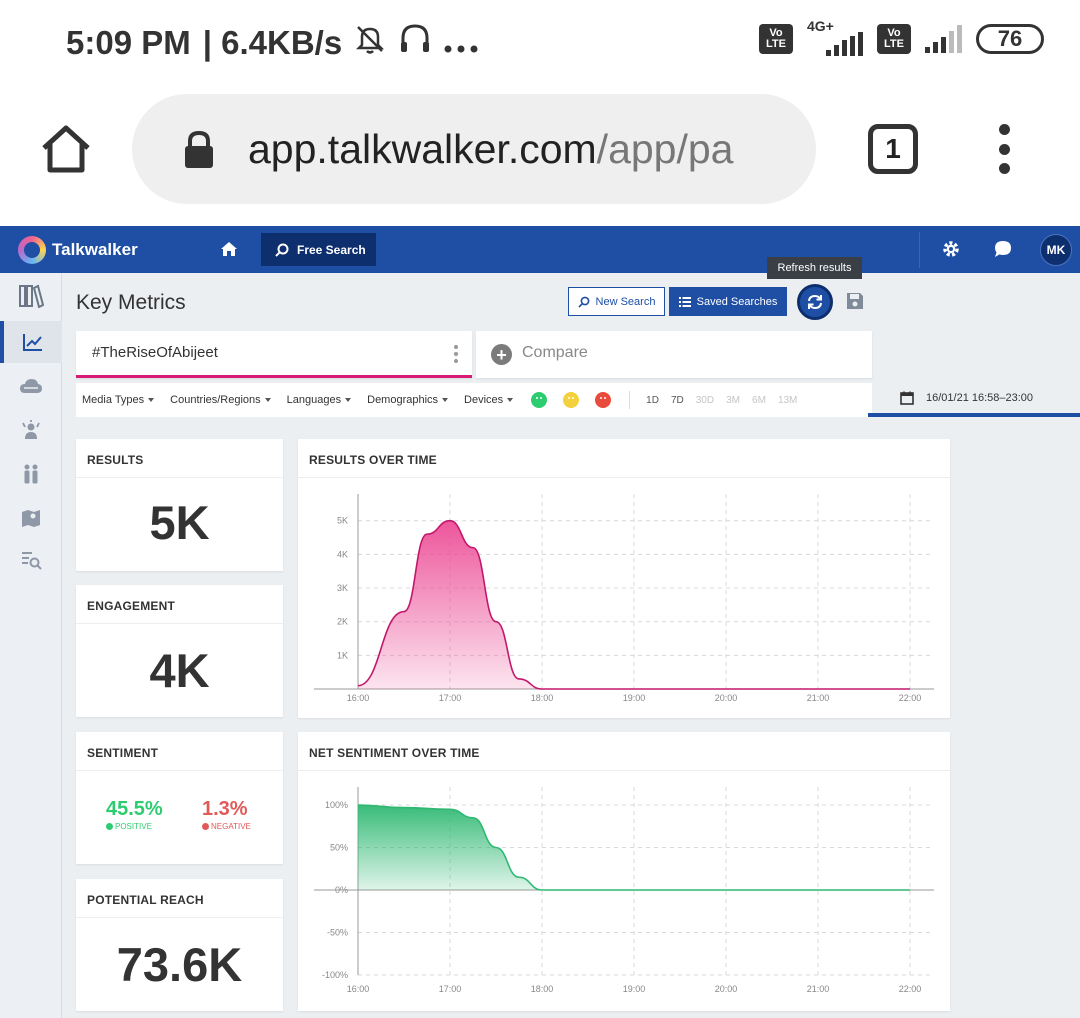  What do you see at coordinates (677, 400) in the screenshot?
I see `period-7d: 7D` at bounding box center [677, 400].